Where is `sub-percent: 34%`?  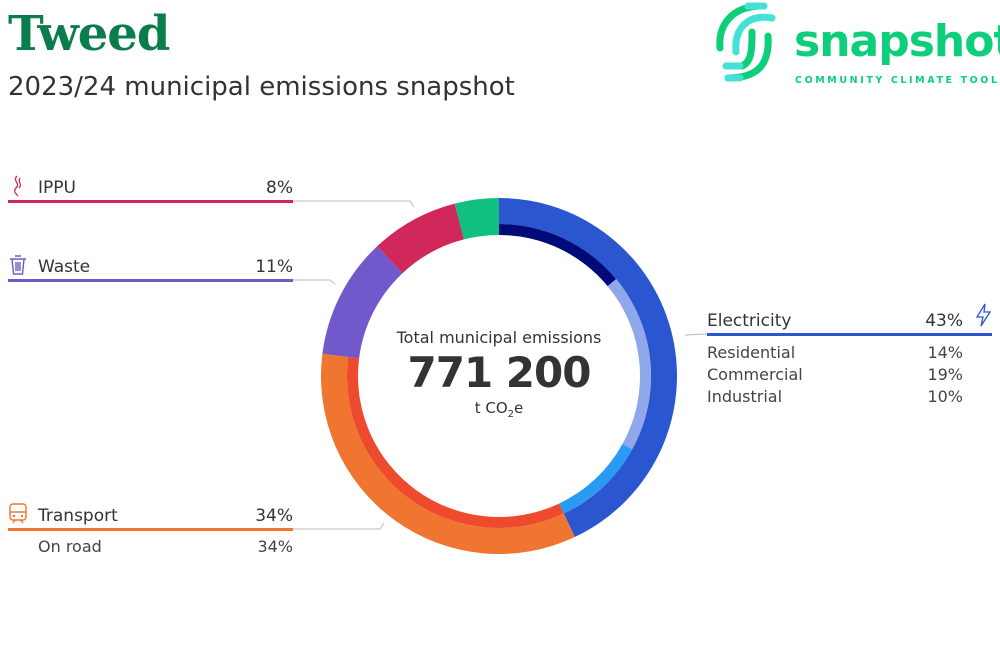
sub-percent: 34% is located at coordinates (275, 546).